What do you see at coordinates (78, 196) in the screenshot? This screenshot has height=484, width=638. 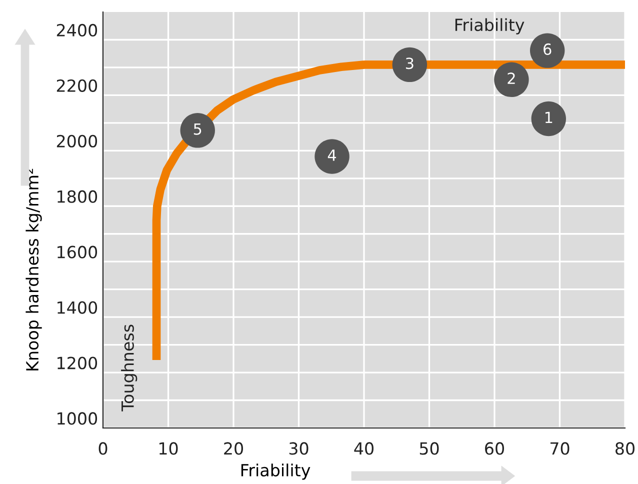 I see `y-tick-label: 1800` at bounding box center [78, 196].